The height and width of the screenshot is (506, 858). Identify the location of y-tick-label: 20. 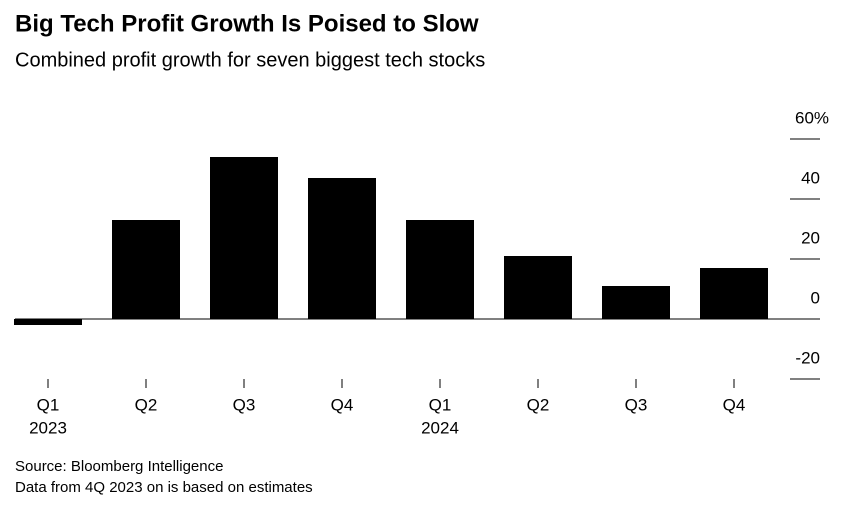
(810, 237).